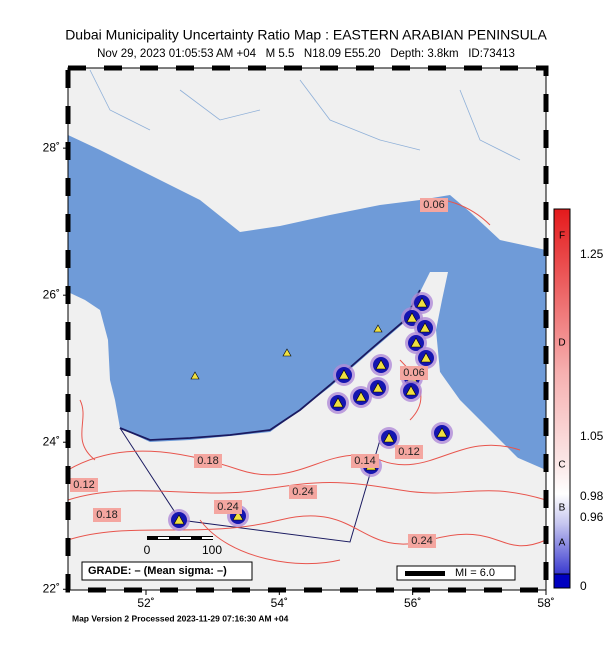 The height and width of the screenshot is (665, 612). Describe the element at coordinates (592, 496) in the screenshot. I see `colorbar-tick: 0.98` at that location.